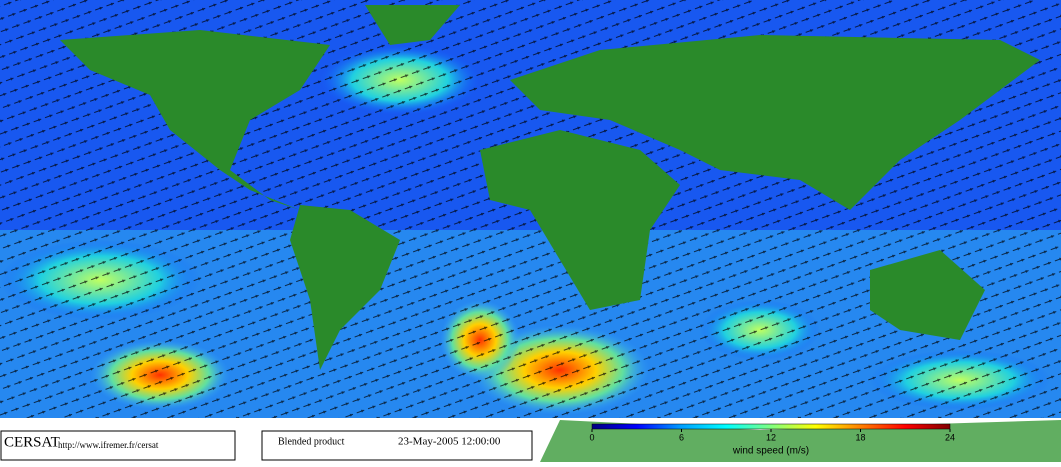 The height and width of the screenshot is (467, 1061). What do you see at coordinates (771, 426) in the screenshot?
I see `colorbar` at bounding box center [771, 426].